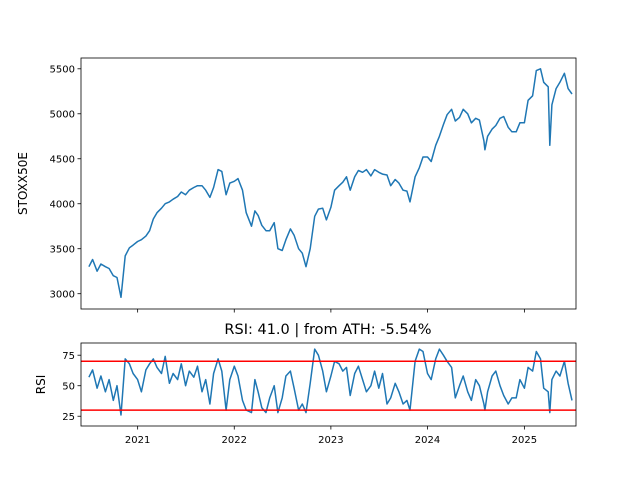 The height and width of the screenshot is (485, 640). Describe the element at coordinates (234, 440) in the screenshot. I see `rsi-x-tick-label: 2022` at that location.